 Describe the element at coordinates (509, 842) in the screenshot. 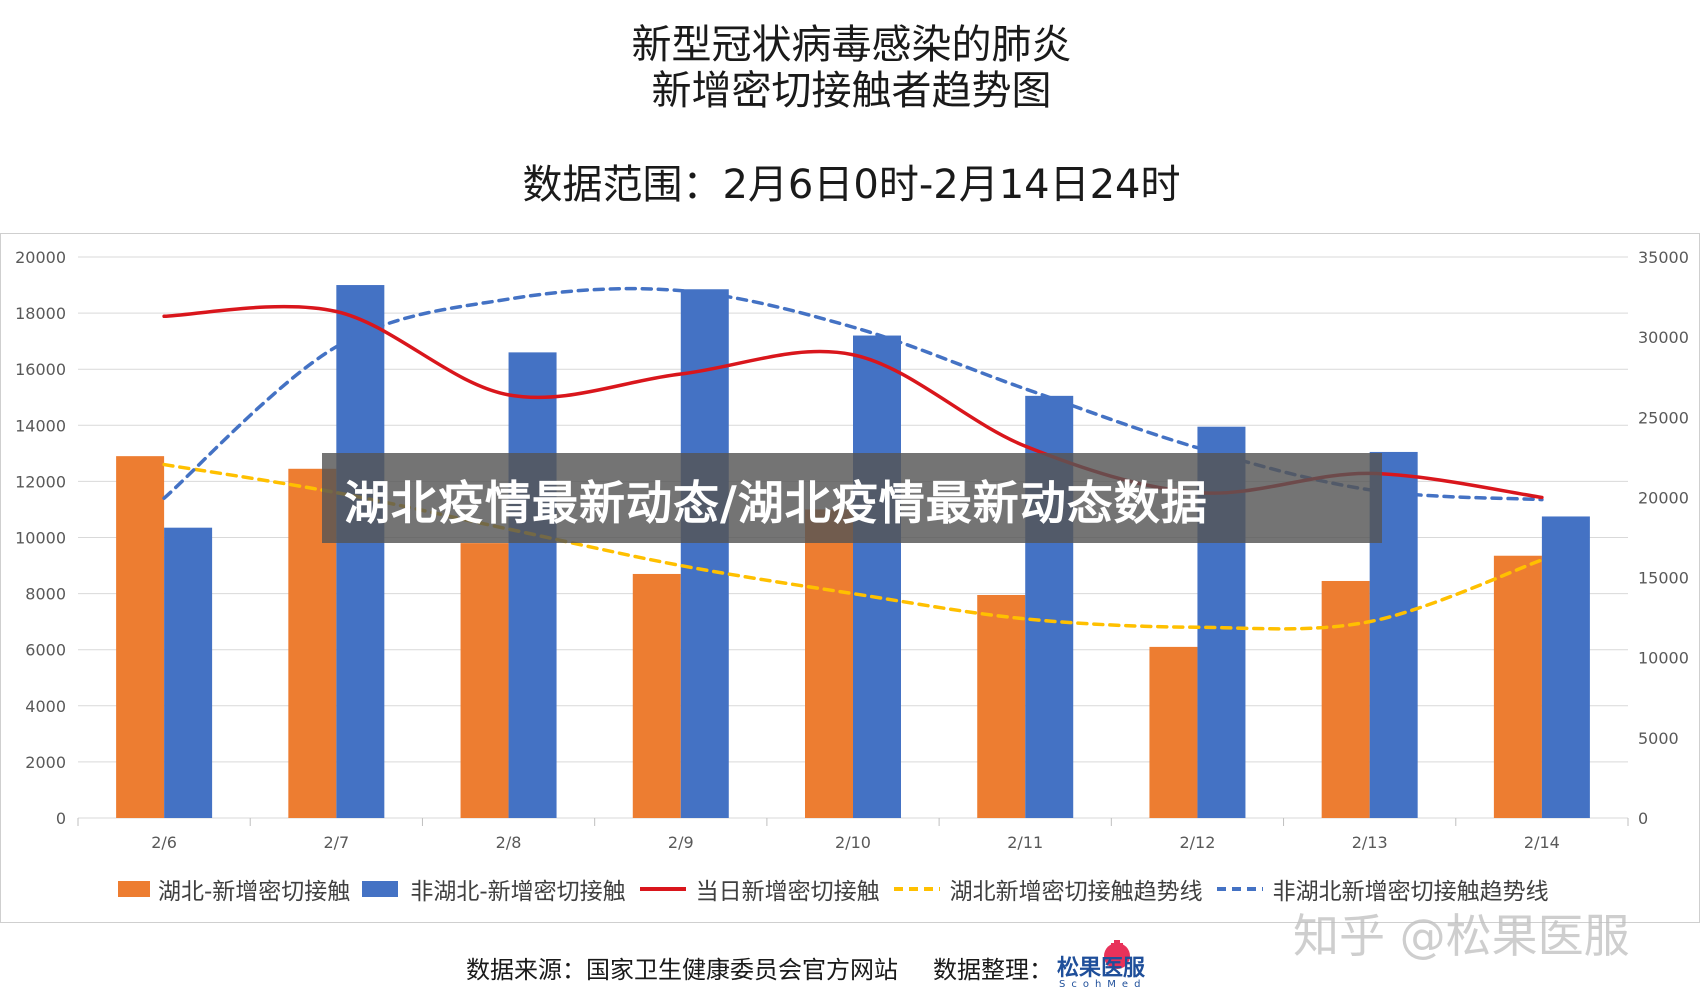

I see `x-tick-label: 2/8` at that location.